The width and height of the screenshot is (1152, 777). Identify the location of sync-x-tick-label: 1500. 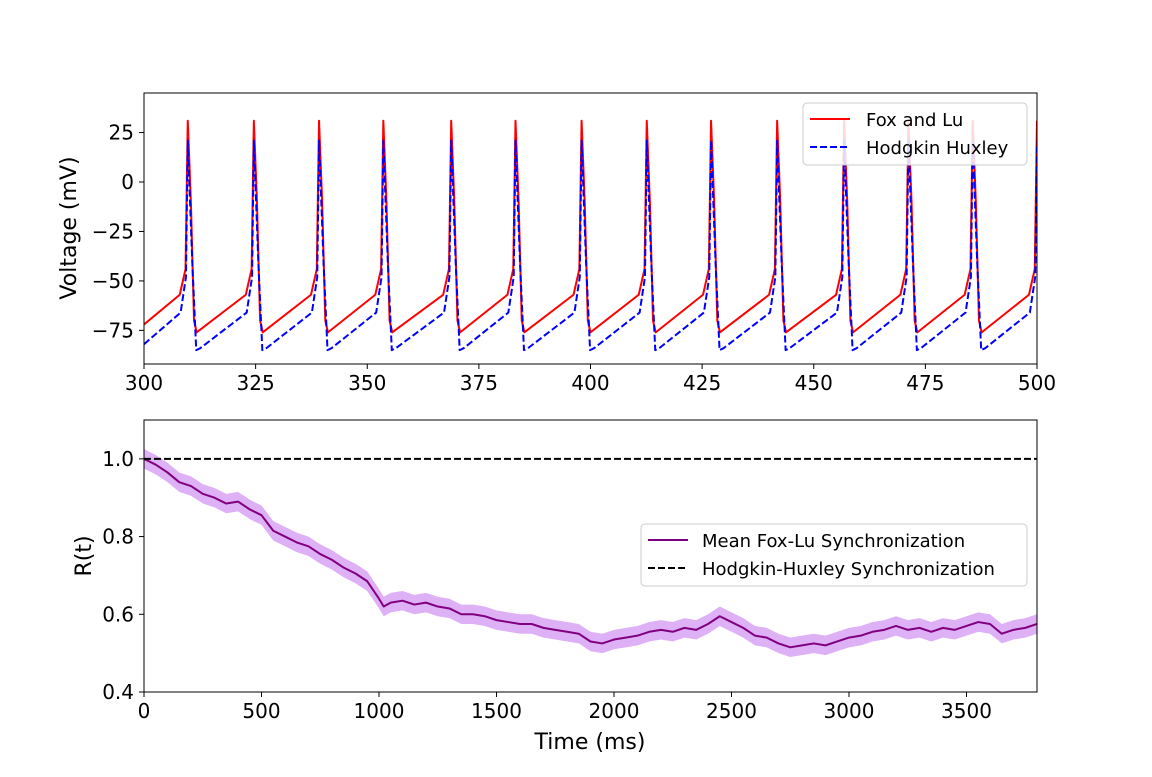
(496, 711).